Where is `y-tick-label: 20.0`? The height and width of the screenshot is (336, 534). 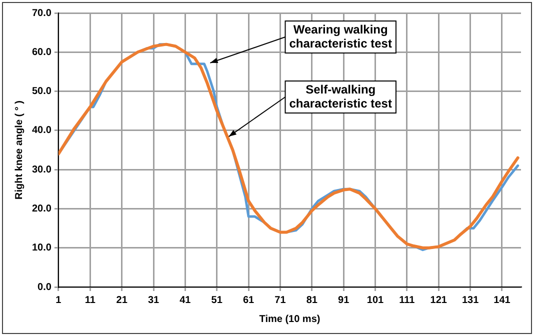 y-tick-label: 20.0 is located at coordinates (42, 208).